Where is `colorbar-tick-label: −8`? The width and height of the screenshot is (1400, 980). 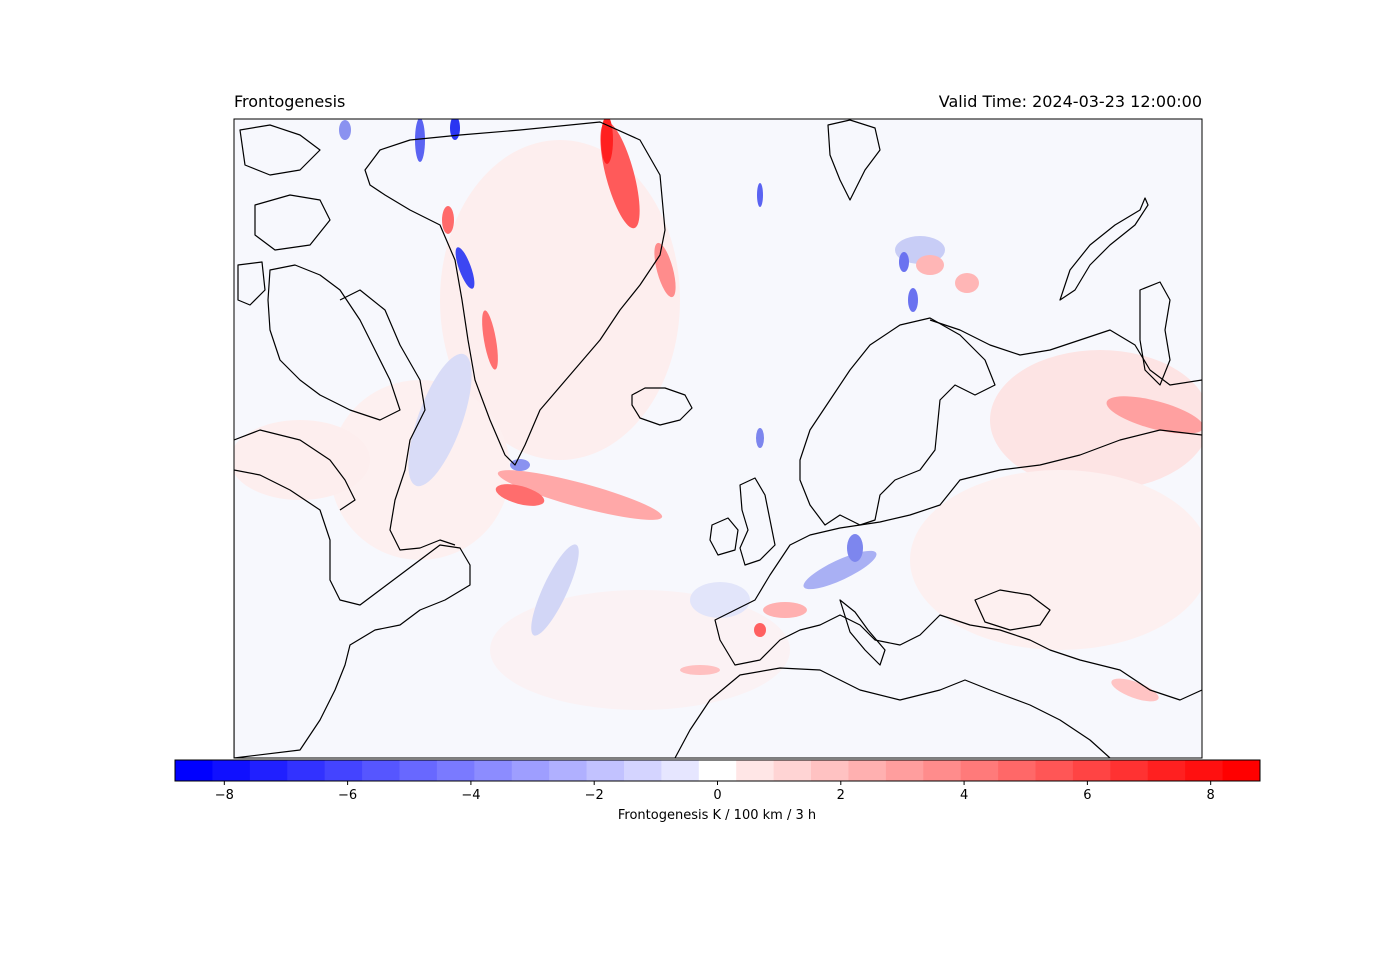 colorbar-tick-label: −8 is located at coordinates (224, 795).